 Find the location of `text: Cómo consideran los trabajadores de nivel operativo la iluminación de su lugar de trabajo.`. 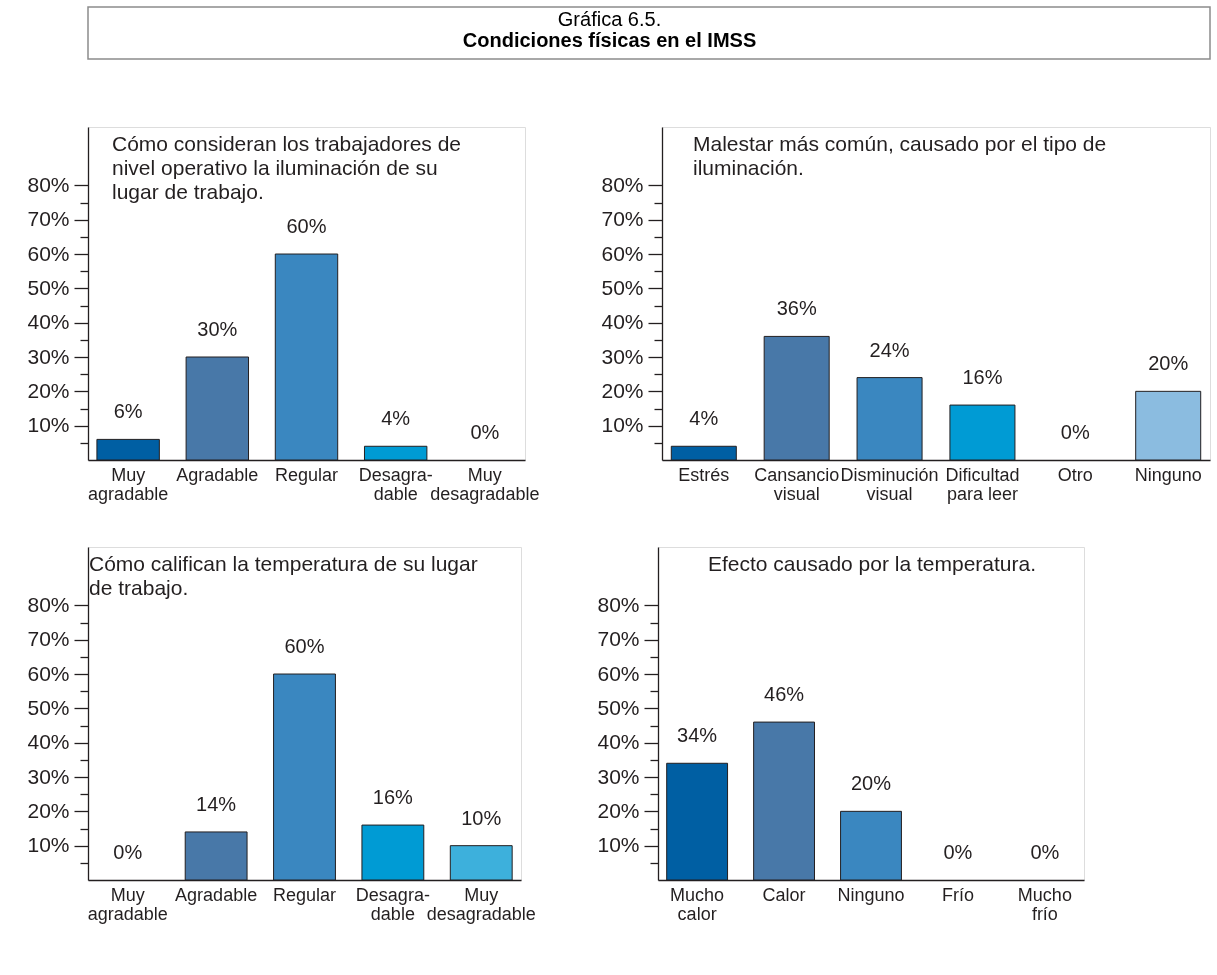

text: Cómo consideran los trabajadores de nivel operativo la iluminación de su lugar de trabajo. is located at coordinates (287, 167).